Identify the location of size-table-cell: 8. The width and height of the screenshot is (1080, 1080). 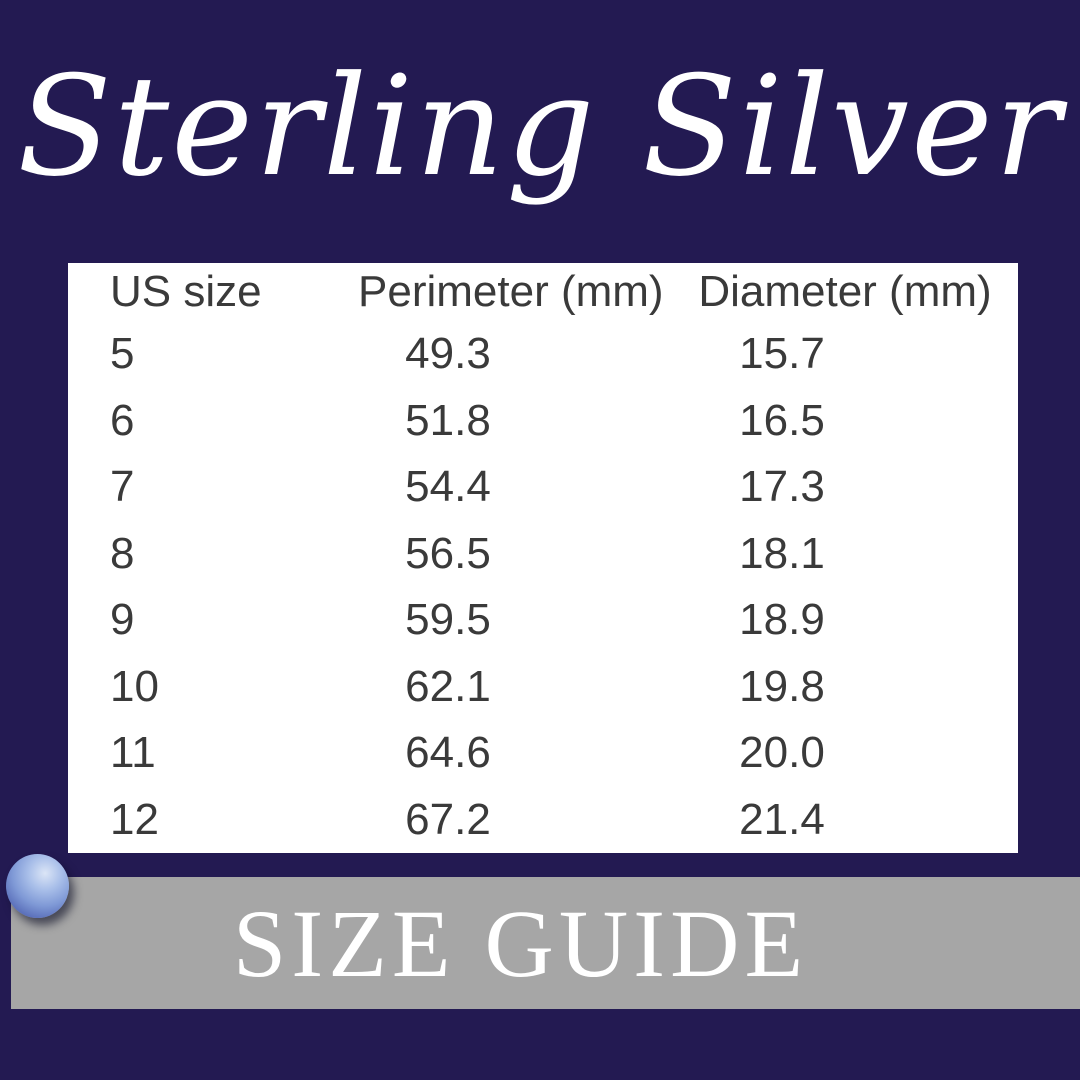
(122, 553).